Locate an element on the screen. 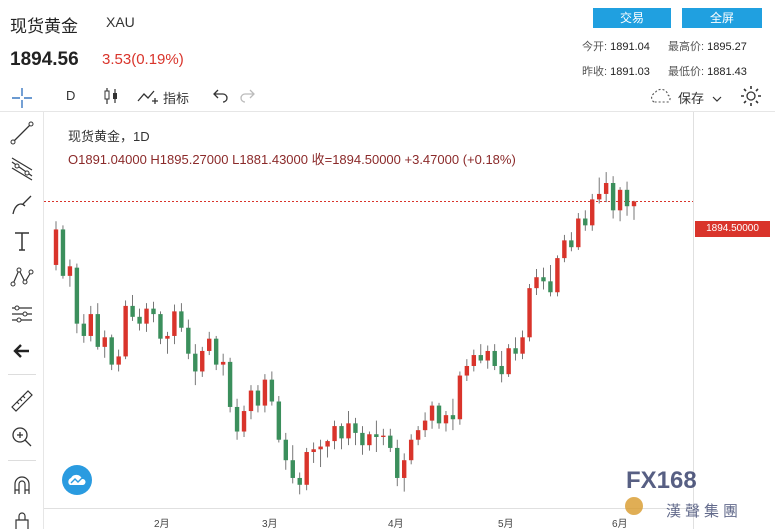 Image resolution: width=775 pixels, height=529 pixels. save-button: 保存 is located at coordinates (691, 98).